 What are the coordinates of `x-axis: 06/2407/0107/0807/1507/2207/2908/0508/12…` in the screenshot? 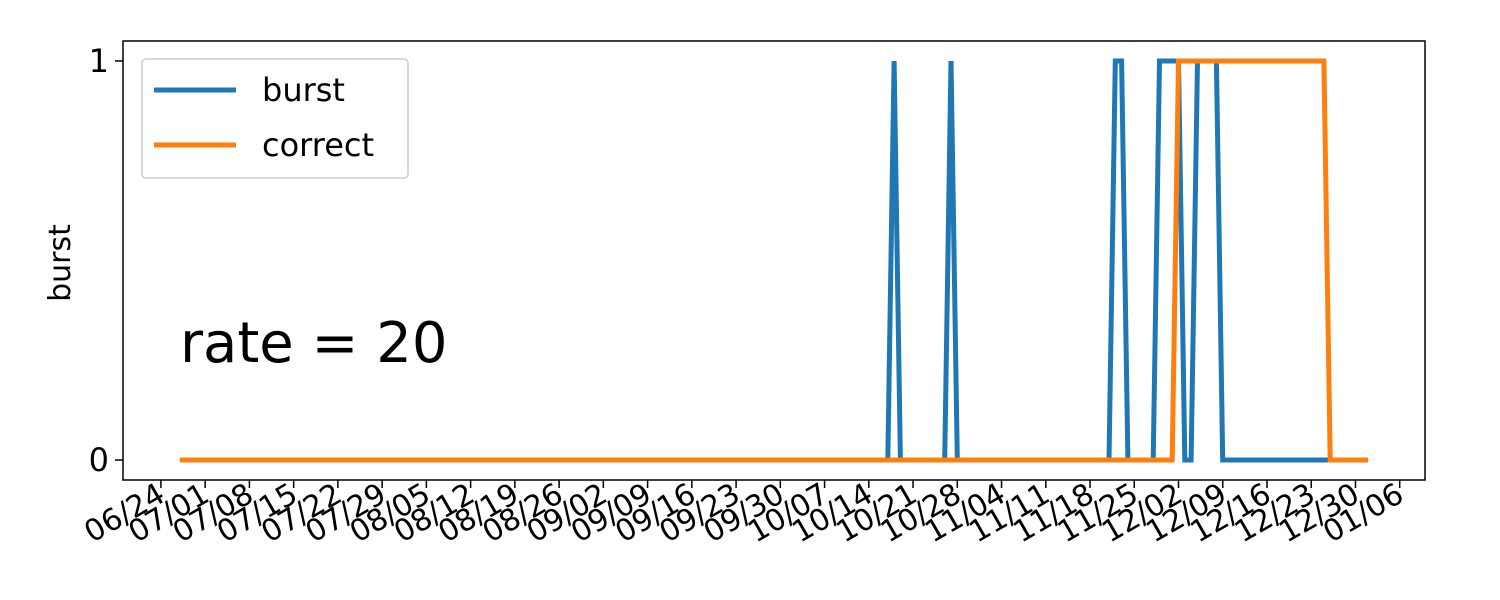 It's located at (744, 514).